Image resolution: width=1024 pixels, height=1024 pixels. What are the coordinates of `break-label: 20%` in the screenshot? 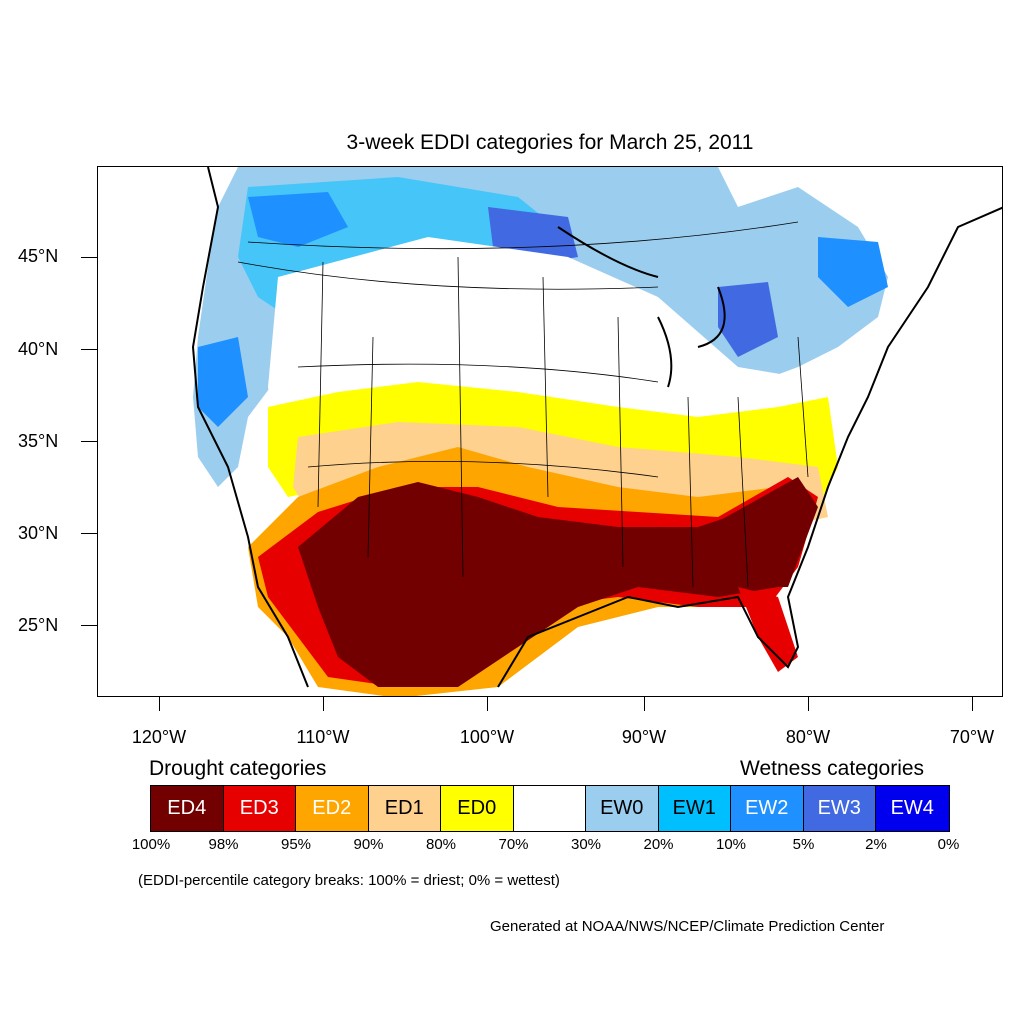 It's located at (658, 844).